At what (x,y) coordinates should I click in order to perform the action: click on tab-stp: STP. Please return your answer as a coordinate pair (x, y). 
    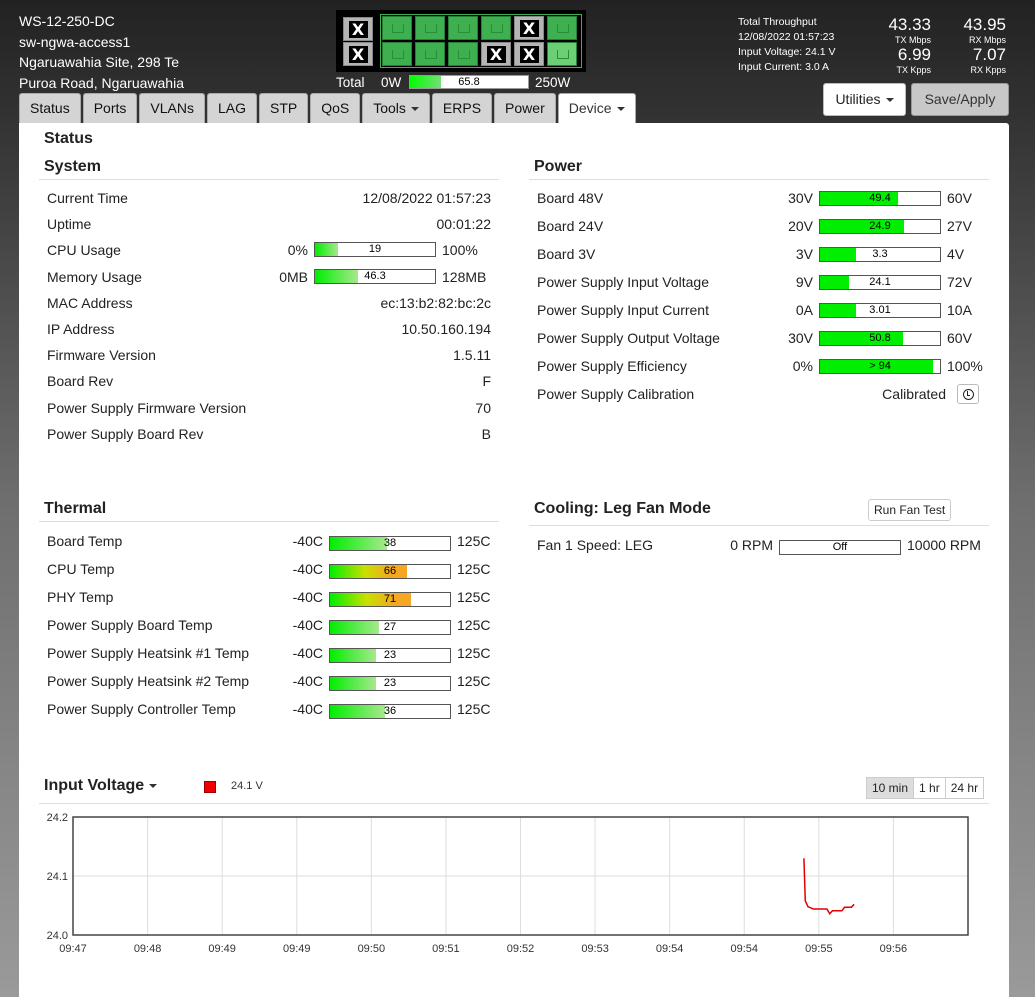
    Looking at the image, I should click on (283, 108).